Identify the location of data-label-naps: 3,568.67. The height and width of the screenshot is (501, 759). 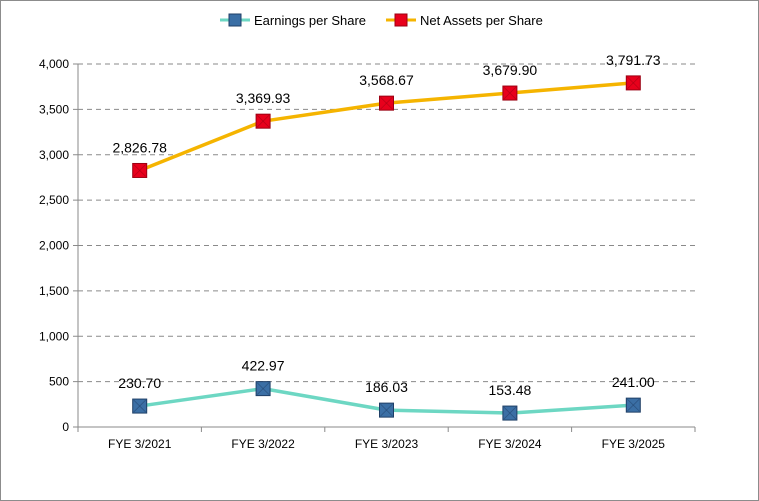
(386, 80).